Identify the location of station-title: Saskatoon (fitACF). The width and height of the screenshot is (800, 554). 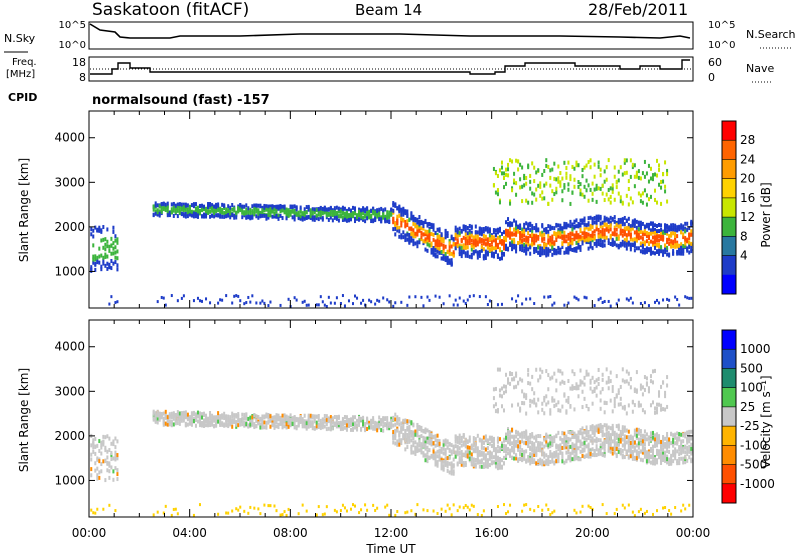
(170, 10).